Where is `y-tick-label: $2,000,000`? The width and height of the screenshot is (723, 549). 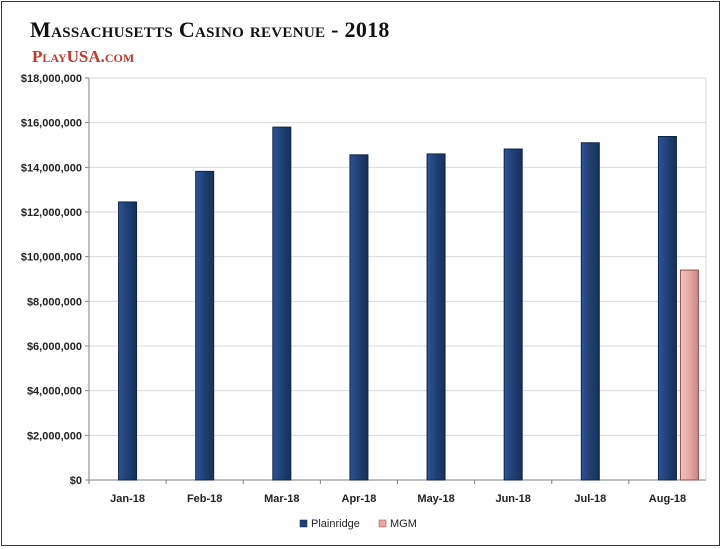
y-tick-label: $2,000,000 is located at coordinates (54, 436).